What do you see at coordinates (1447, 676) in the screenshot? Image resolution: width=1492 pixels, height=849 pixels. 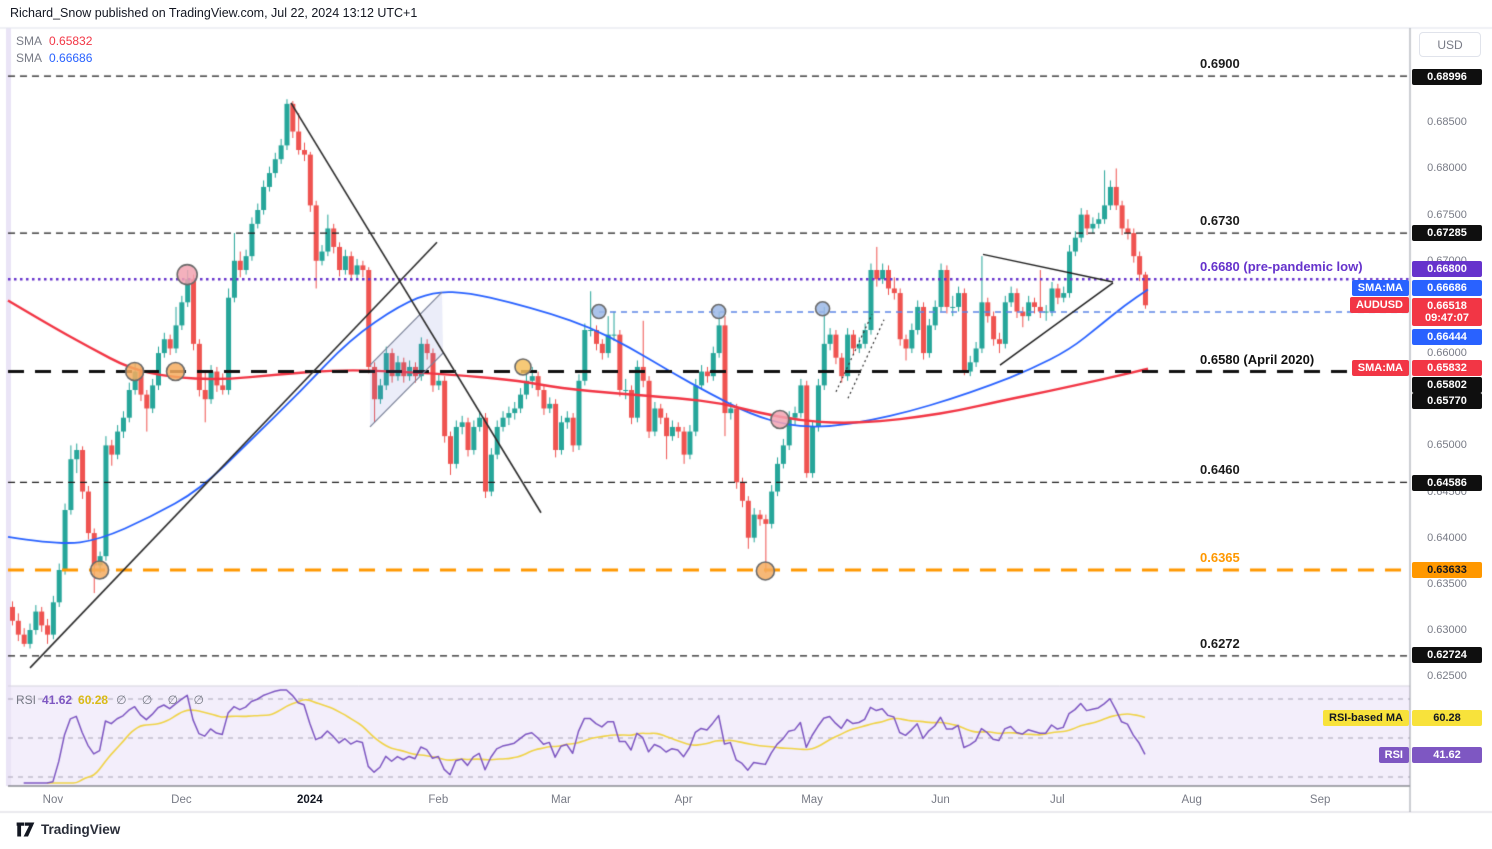 I see `price-axis-tick: 0.62500` at bounding box center [1447, 676].